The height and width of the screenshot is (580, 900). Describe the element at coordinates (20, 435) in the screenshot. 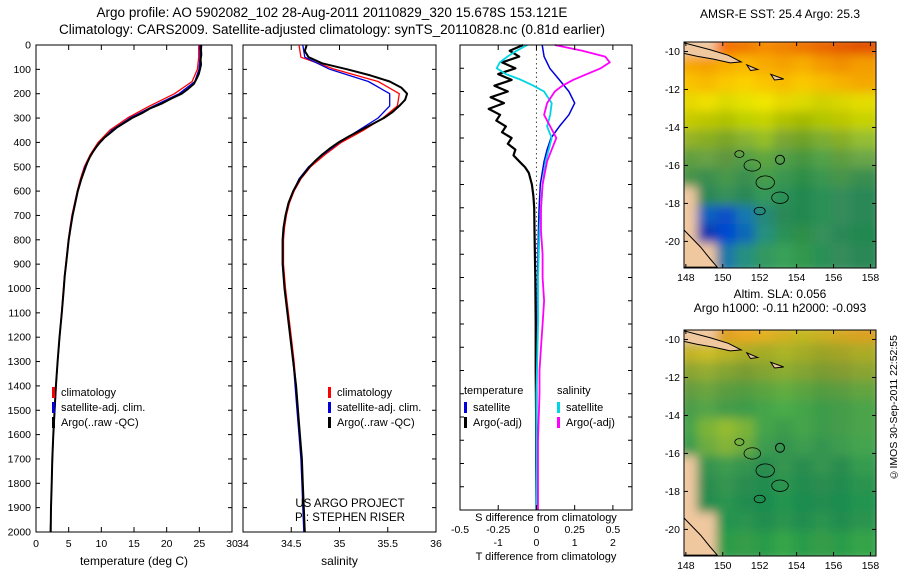

I see `svg-text: 1600` at that location.